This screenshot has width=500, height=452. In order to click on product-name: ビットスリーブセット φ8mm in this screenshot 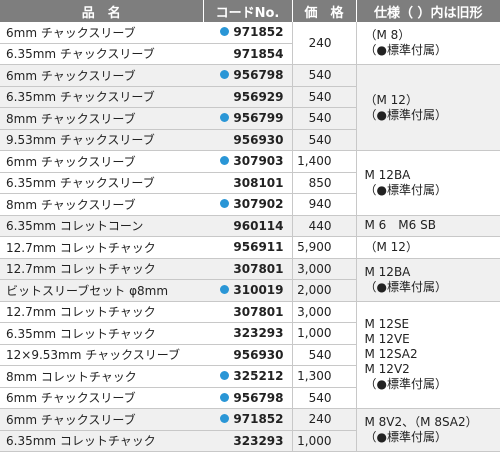, I will do `click(101, 291)`.